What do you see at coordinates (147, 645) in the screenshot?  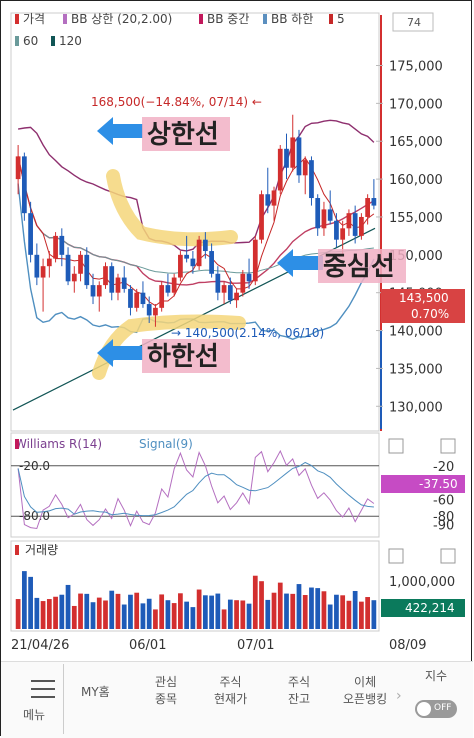 I see `x-tick-label: 06/01` at bounding box center [147, 645].